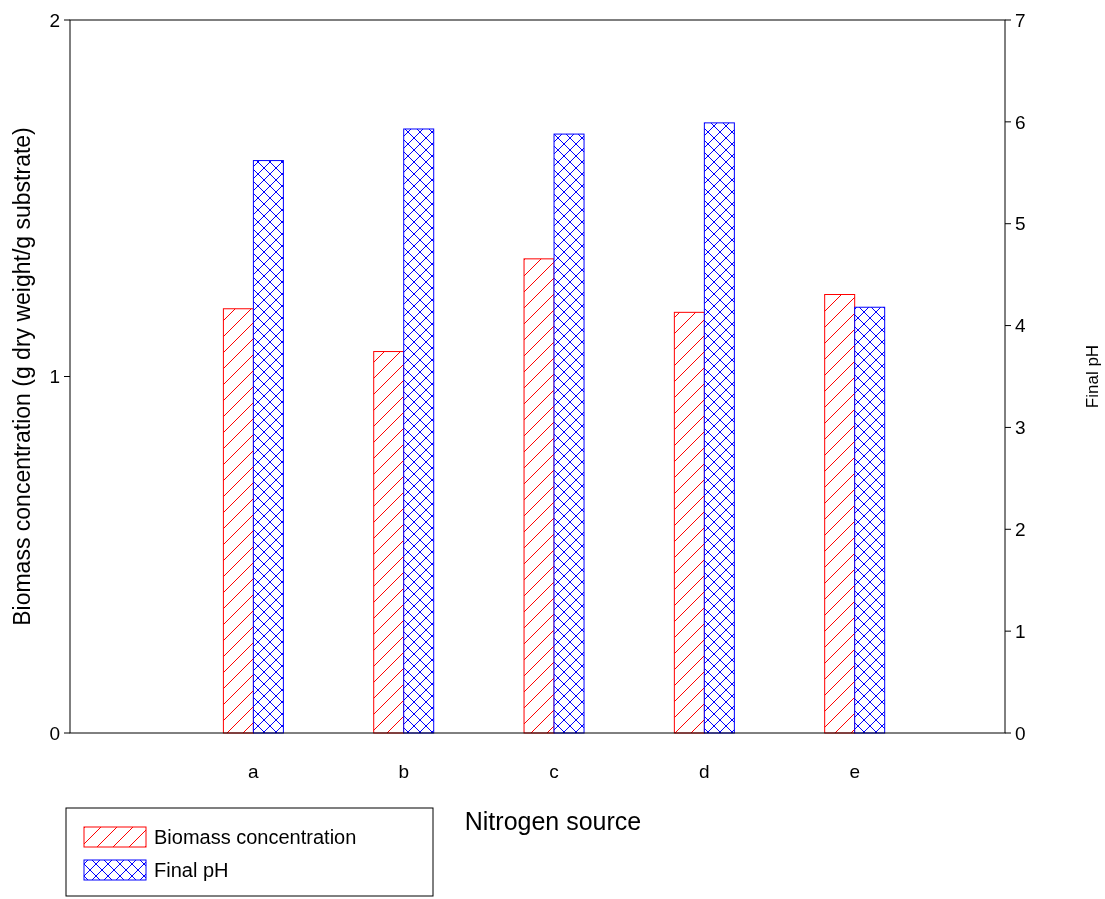 This screenshot has height=899, width=1105. I want to click on y2-tick-label: 5, so click(1020, 224).